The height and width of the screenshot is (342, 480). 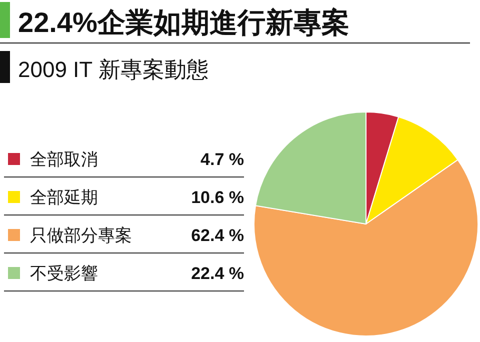 I want to click on data-label: 22.4 %, so click(x=217, y=273).